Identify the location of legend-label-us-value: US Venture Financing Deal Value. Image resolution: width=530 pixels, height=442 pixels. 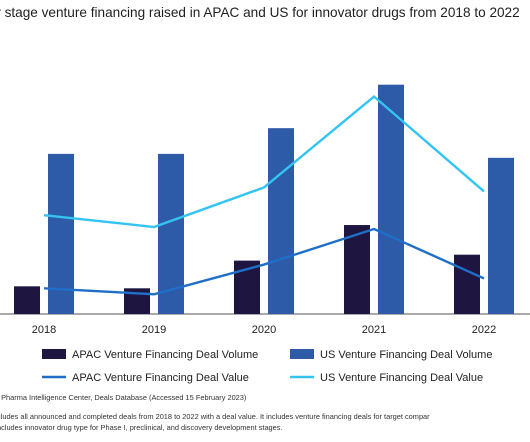
(401, 378).